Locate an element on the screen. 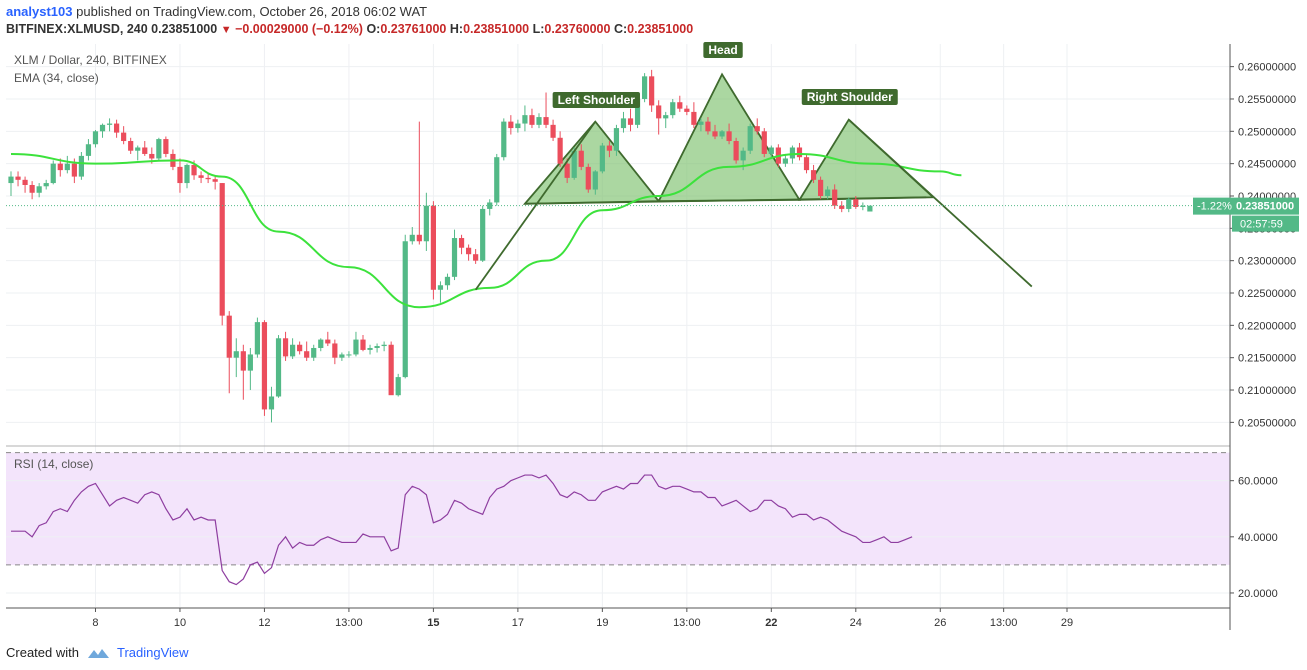  time-tick-label: 13:00 is located at coordinates (349, 623).